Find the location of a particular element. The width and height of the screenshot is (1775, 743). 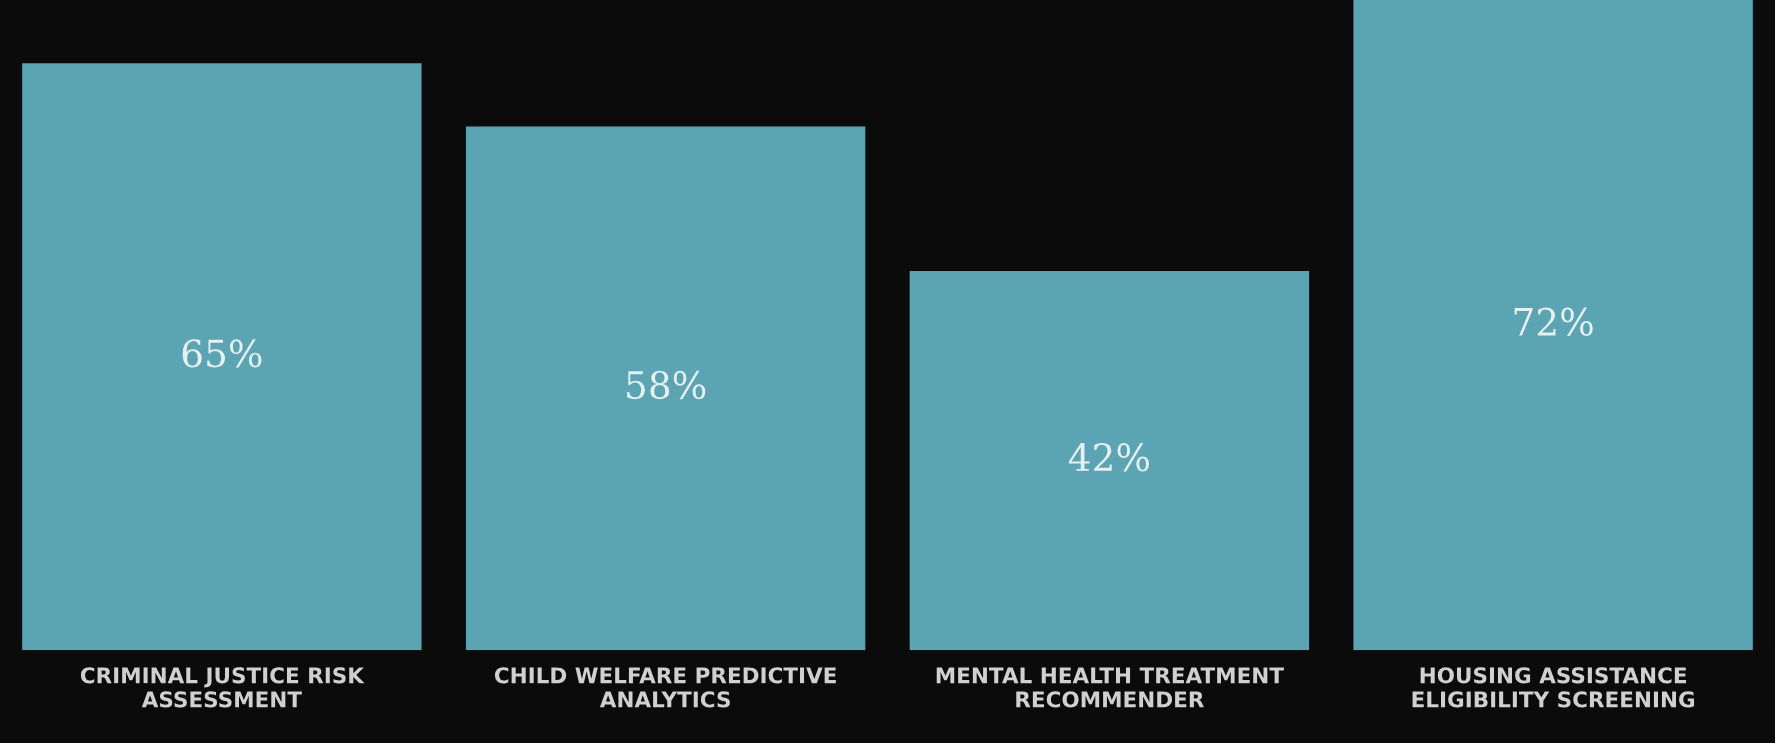

data-label: 58% is located at coordinates (666, 385).